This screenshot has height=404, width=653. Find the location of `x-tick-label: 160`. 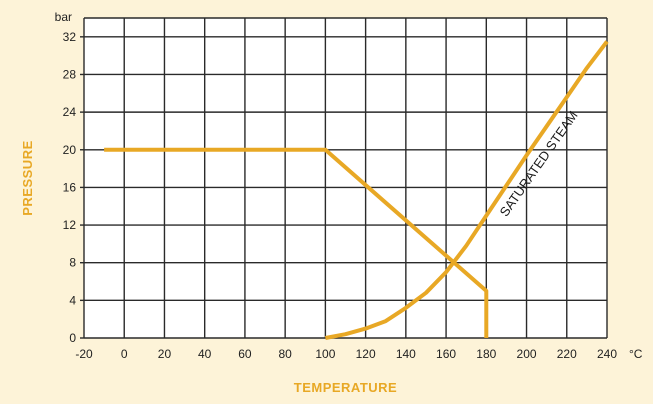

x-tick-label: 160 is located at coordinates (446, 354).